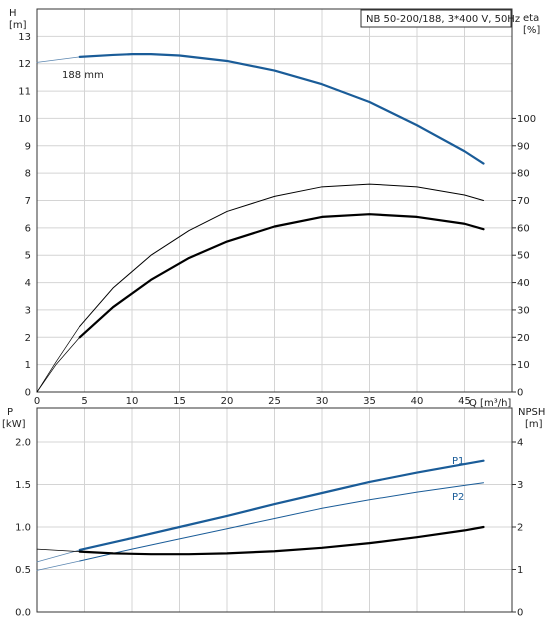 The width and height of the screenshot is (552, 624). I want to click on x-tick-label: 25, so click(274, 401).